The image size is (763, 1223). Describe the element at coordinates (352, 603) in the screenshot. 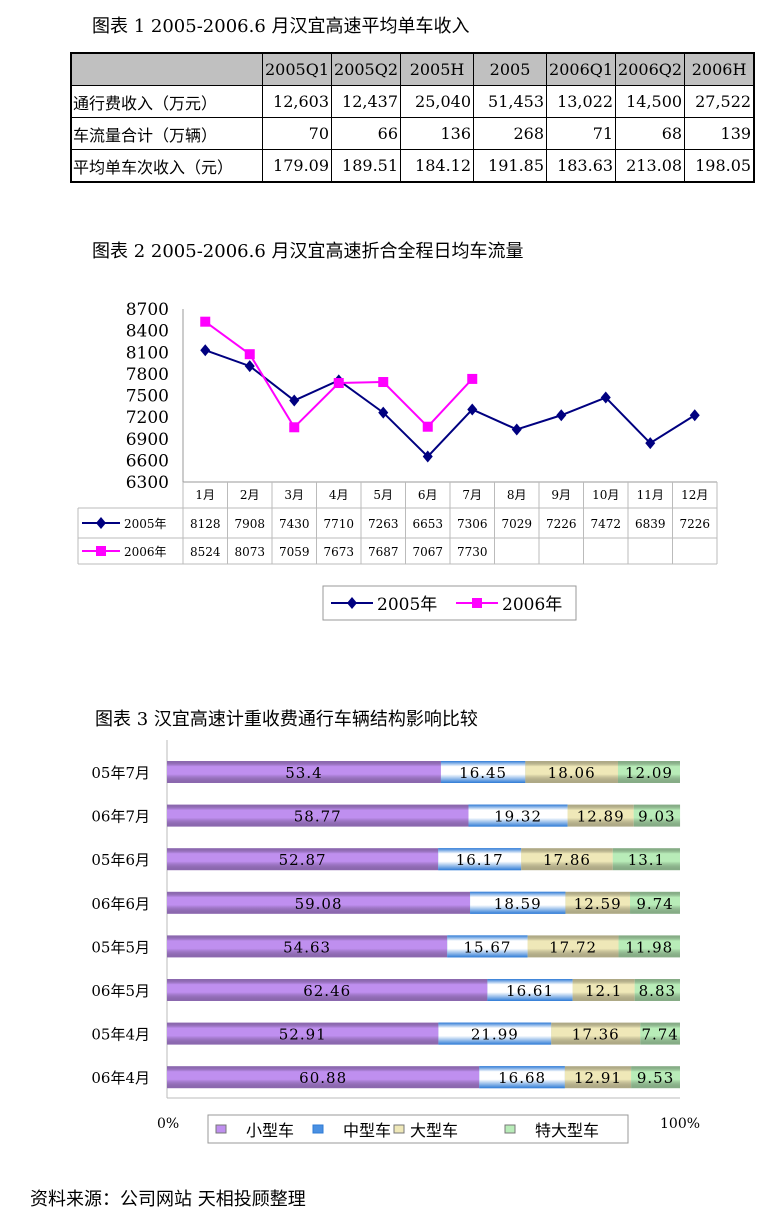

I see `legend-marker` at that location.